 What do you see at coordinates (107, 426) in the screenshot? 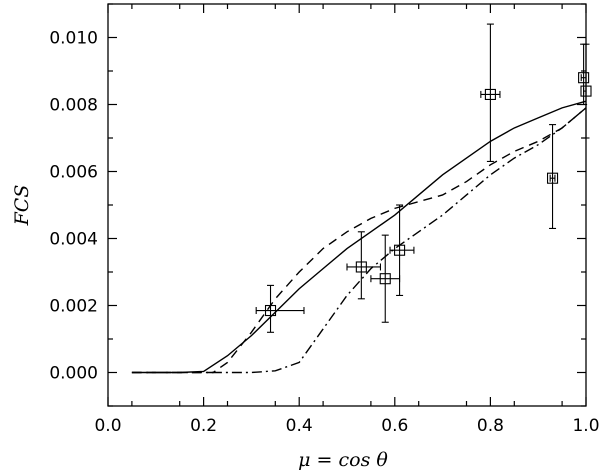
I see `x-tick-label: 0.0` at bounding box center [107, 426].